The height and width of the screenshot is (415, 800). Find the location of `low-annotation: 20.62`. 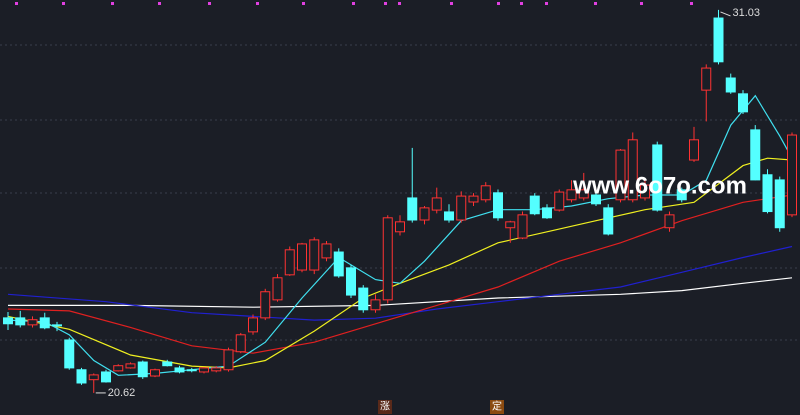

low-annotation: 20.62 is located at coordinates (122, 393).